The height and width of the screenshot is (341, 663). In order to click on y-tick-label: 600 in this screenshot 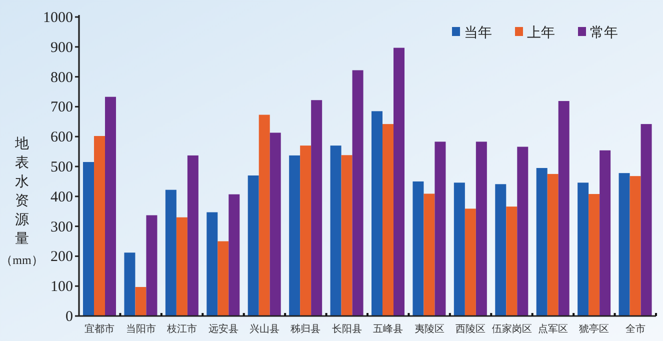, I will do `click(61, 138)`.